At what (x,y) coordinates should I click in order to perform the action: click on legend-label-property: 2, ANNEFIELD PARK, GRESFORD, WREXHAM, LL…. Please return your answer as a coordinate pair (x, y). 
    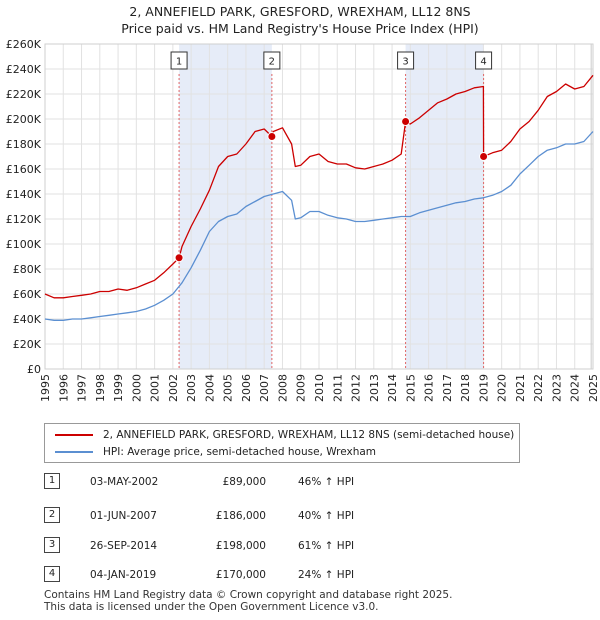
    Looking at the image, I should click on (309, 435).